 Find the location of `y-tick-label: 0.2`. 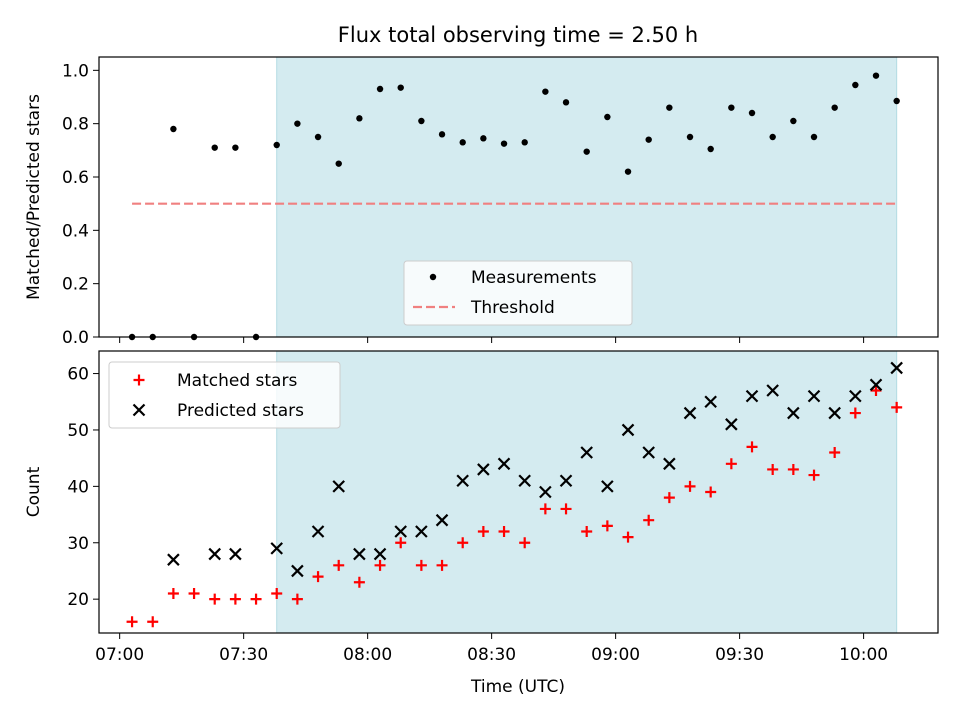

y-tick-label: 0.2 is located at coordinates (75, 285).